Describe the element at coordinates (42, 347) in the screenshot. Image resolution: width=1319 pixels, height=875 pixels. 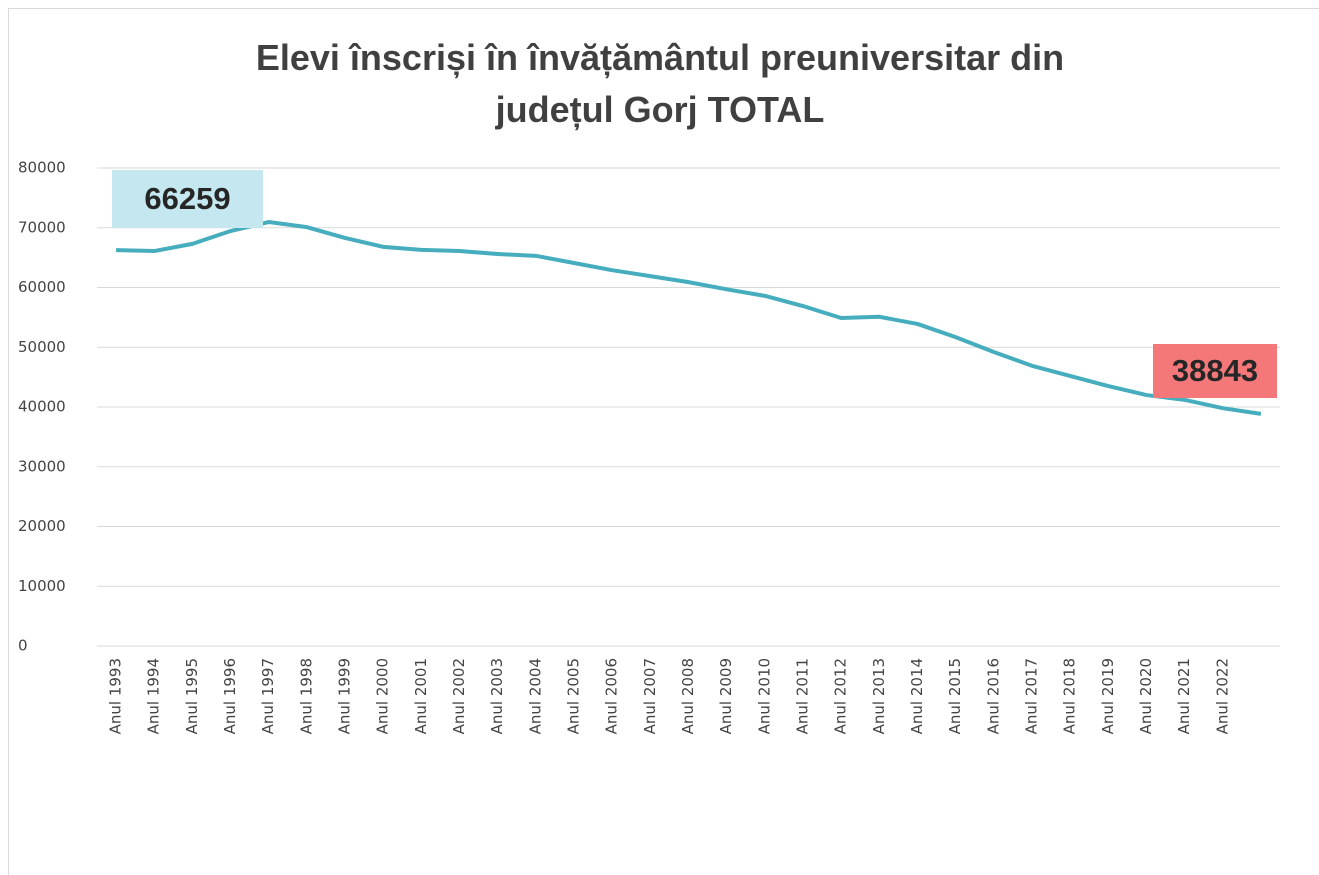
I see `y-tick-label: 50000` at that location.